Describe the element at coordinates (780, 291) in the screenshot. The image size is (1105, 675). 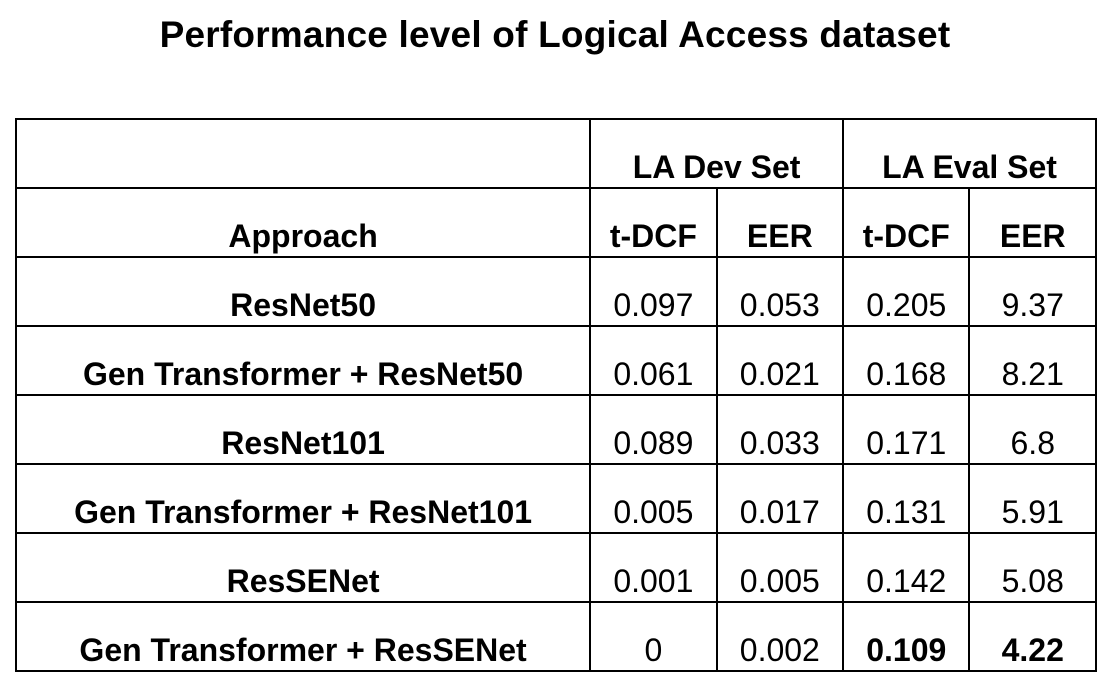
I see `value-cell: 0.053` at that location.